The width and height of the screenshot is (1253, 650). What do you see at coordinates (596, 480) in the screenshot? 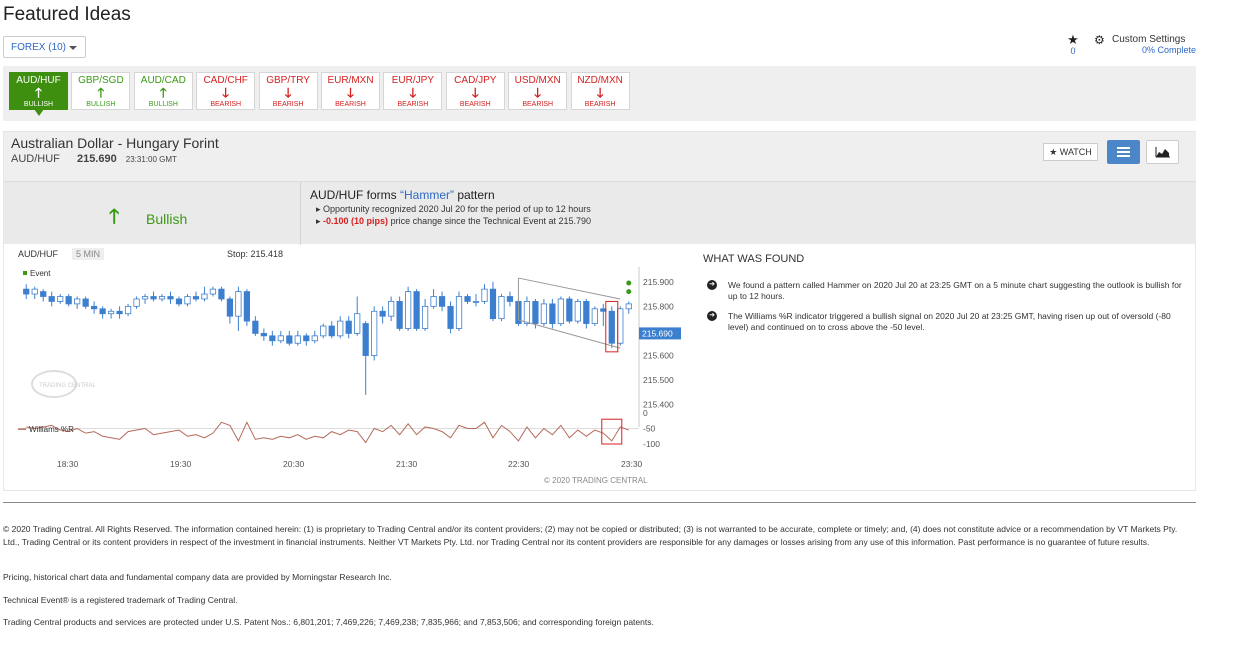
I see `chart-copyright: © 2020 TRADING CENTRAL` at bounding box center [596, 480].